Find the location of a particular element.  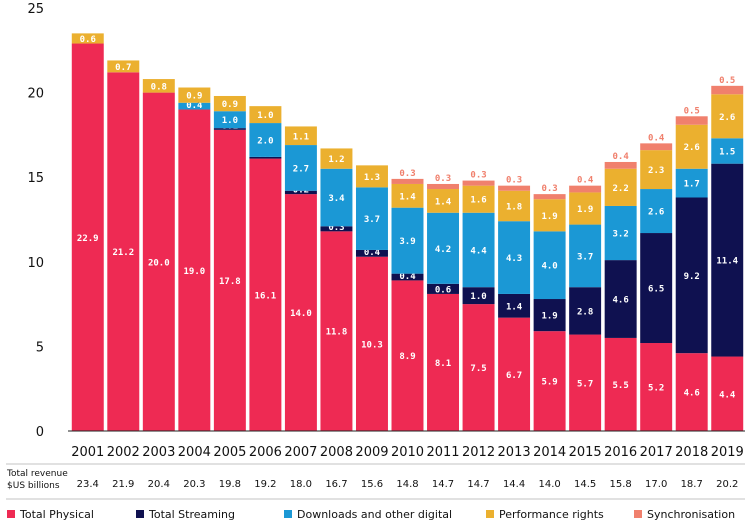

legend-label: Total Streaming is located at coordinates (191, 514).